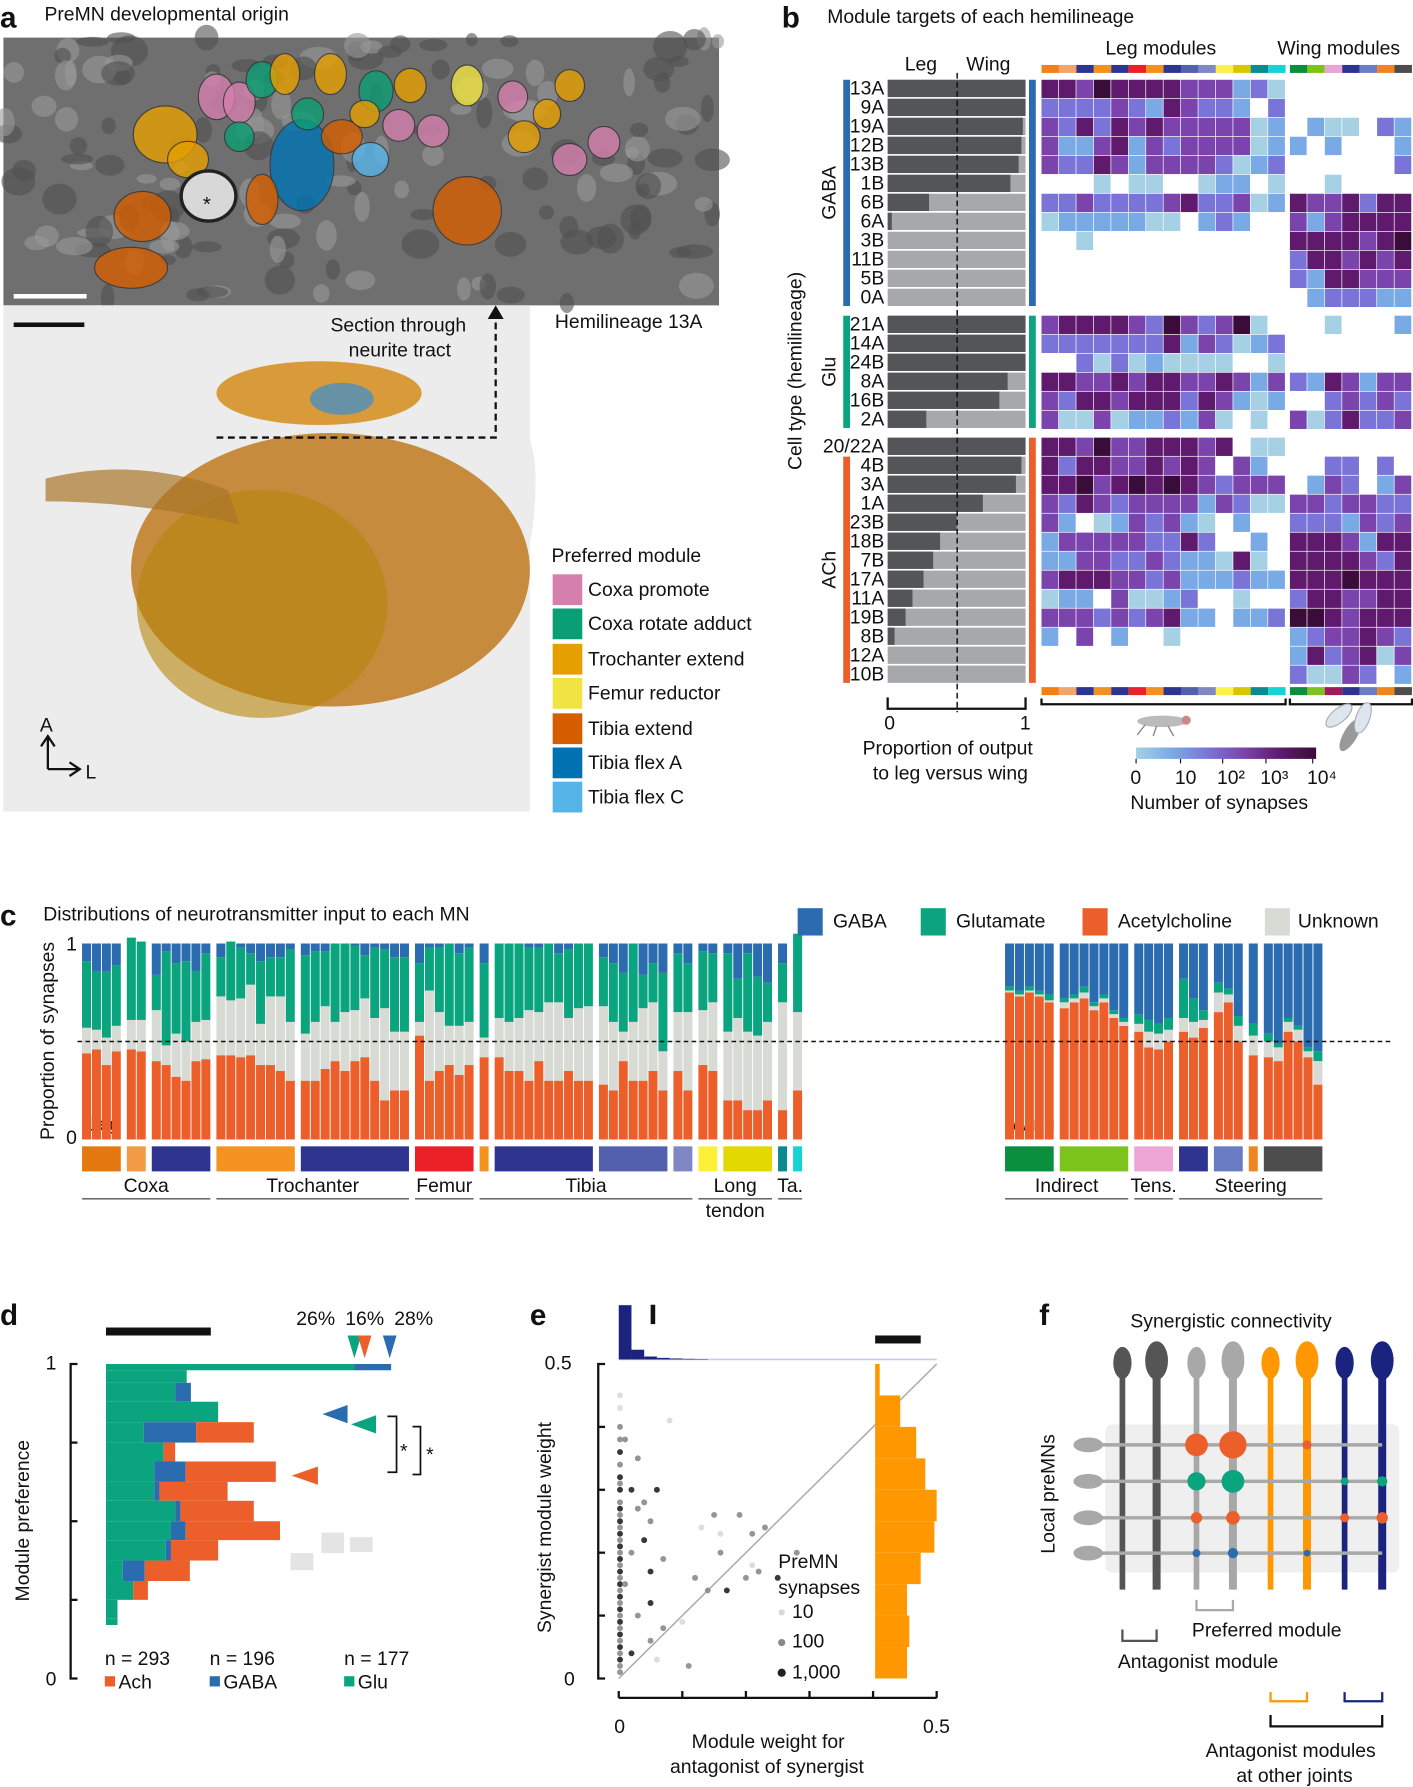 The height and width of the screenshot is (1787, 1413). I want to click on hemilineage-label: 18B, so click(867, 541).